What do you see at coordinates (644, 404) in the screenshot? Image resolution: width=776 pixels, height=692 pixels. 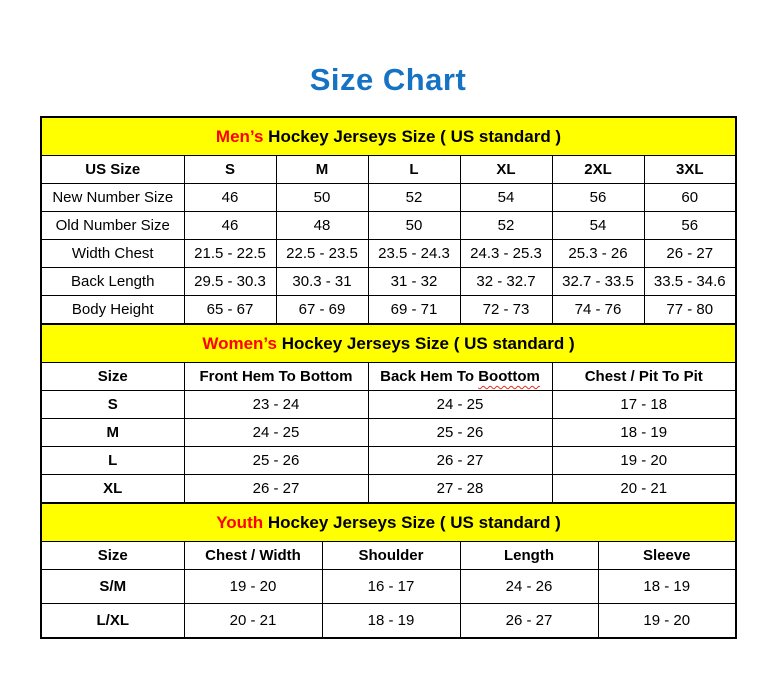 I see `size-value: 17 - 18` at bounding box center [644, 404].